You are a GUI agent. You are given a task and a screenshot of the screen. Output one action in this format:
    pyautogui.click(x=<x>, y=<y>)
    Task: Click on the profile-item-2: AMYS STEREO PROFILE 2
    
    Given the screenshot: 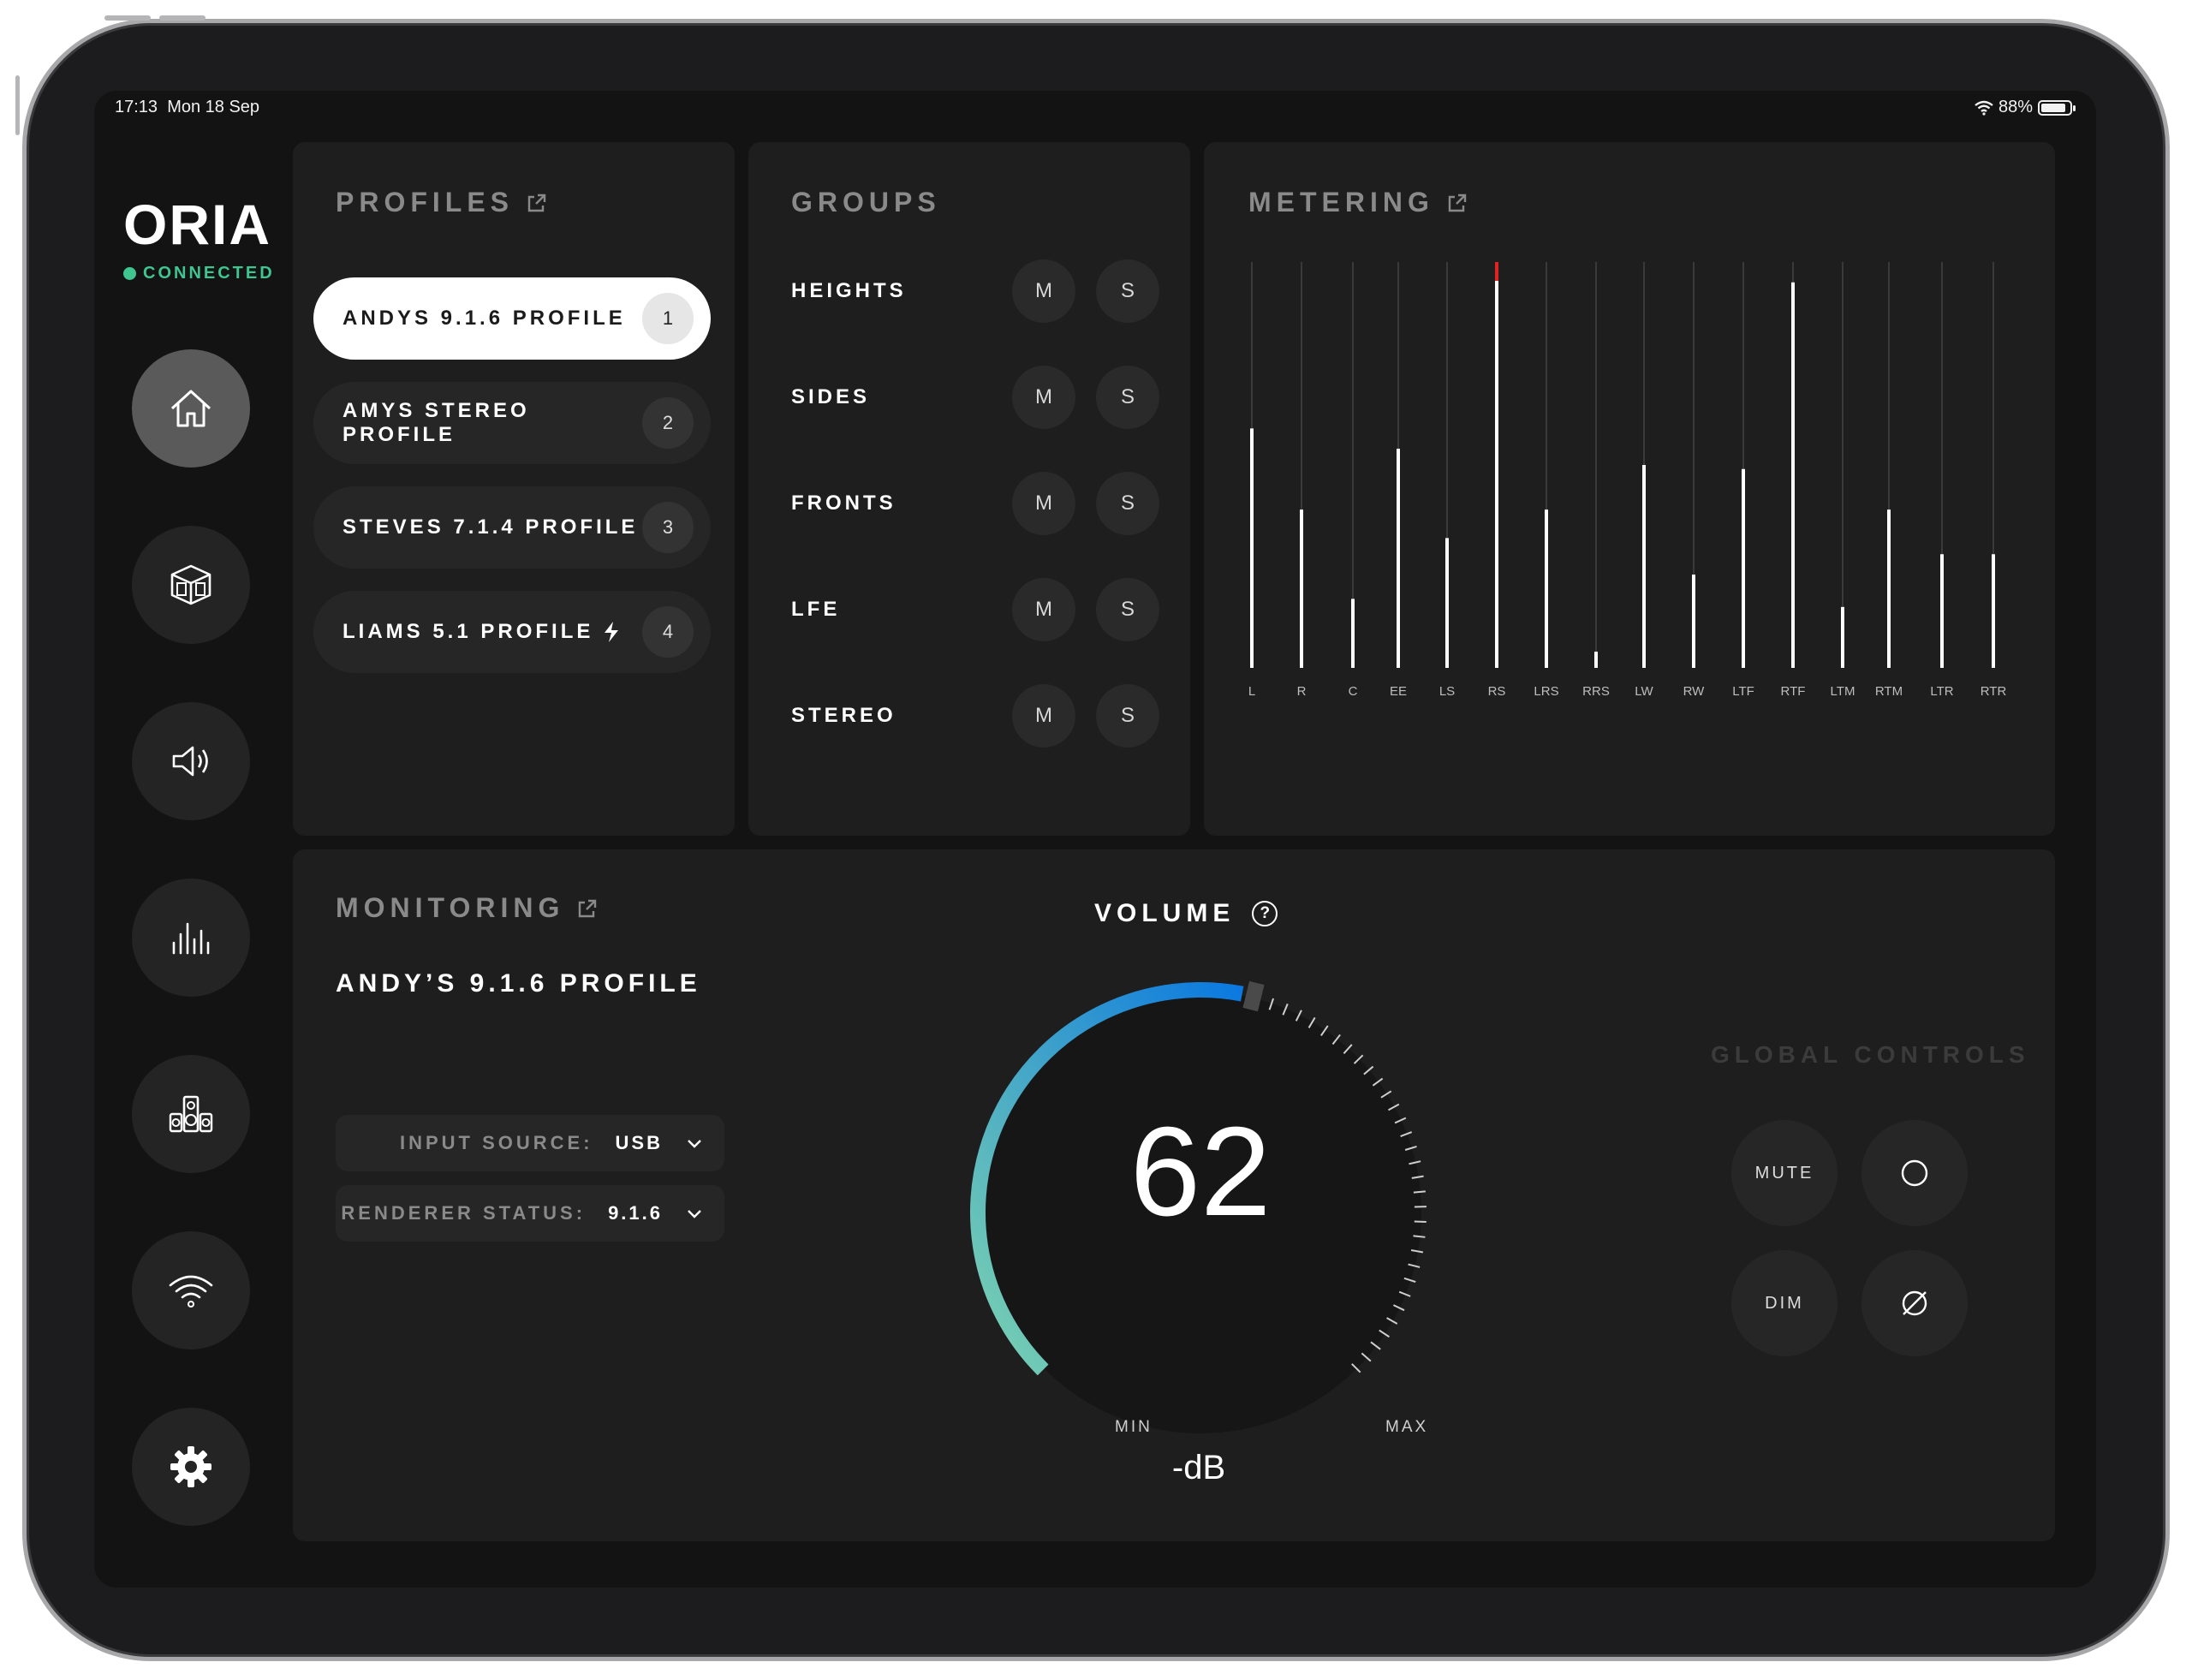 What is the action you would take?
    pyautogui.click(x=512, y=423)
    